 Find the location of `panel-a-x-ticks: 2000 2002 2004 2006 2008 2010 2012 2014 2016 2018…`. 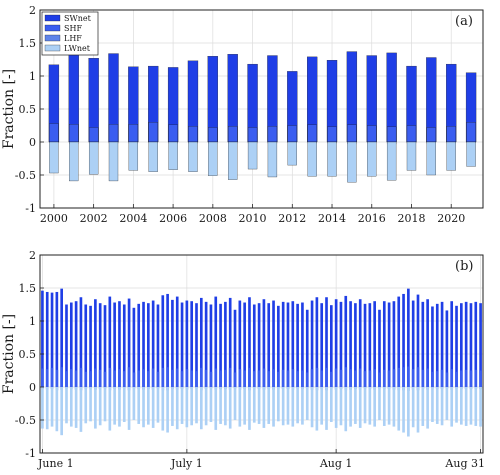

panel-a-x-ticks: 2000 2002 2004 2006 2008 2010 2012 2014 2016 2018… is located at coordinates (252, 218).